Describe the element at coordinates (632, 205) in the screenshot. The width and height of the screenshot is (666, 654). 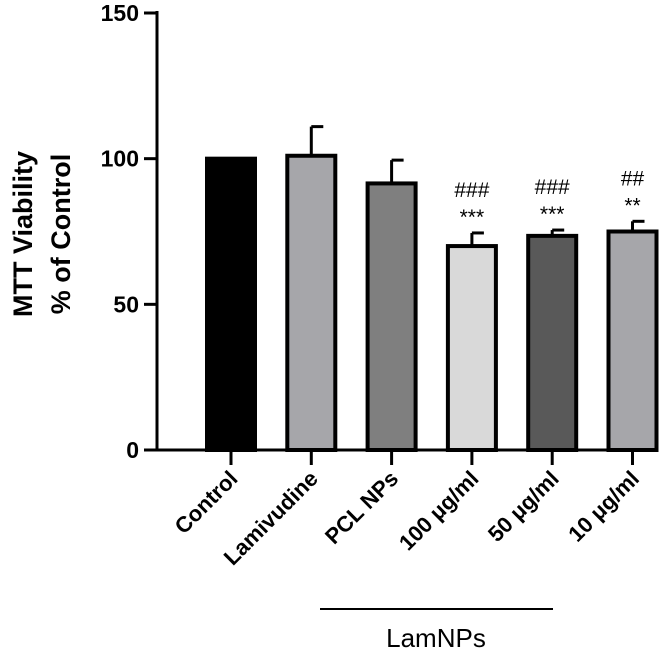
I see `significance-asterisks: **` at that location.